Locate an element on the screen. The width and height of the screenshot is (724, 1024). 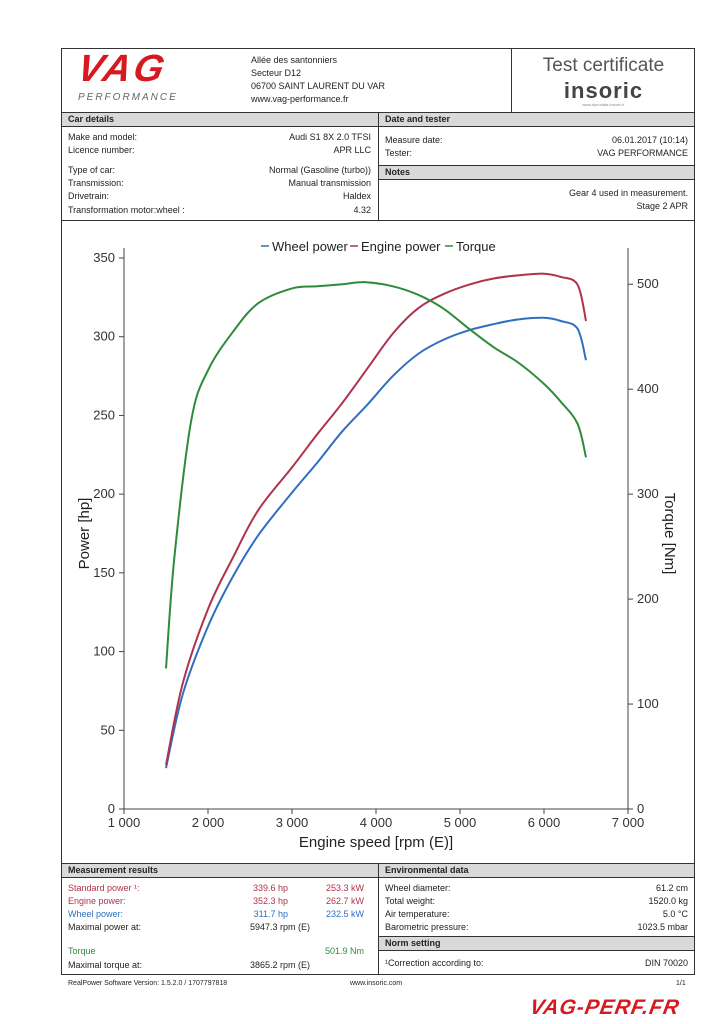
y-tick-label: 350 is located at coordinates (104, 257).